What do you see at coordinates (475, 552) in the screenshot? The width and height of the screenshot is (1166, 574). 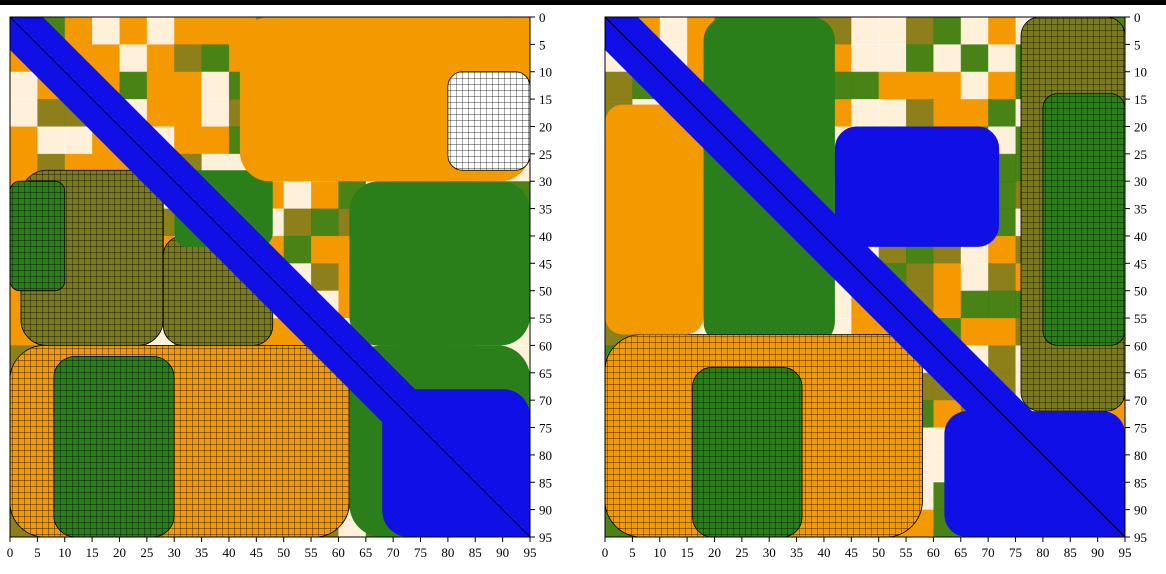 I see `x-tick-label: 85` at bounding box center [475, 552].